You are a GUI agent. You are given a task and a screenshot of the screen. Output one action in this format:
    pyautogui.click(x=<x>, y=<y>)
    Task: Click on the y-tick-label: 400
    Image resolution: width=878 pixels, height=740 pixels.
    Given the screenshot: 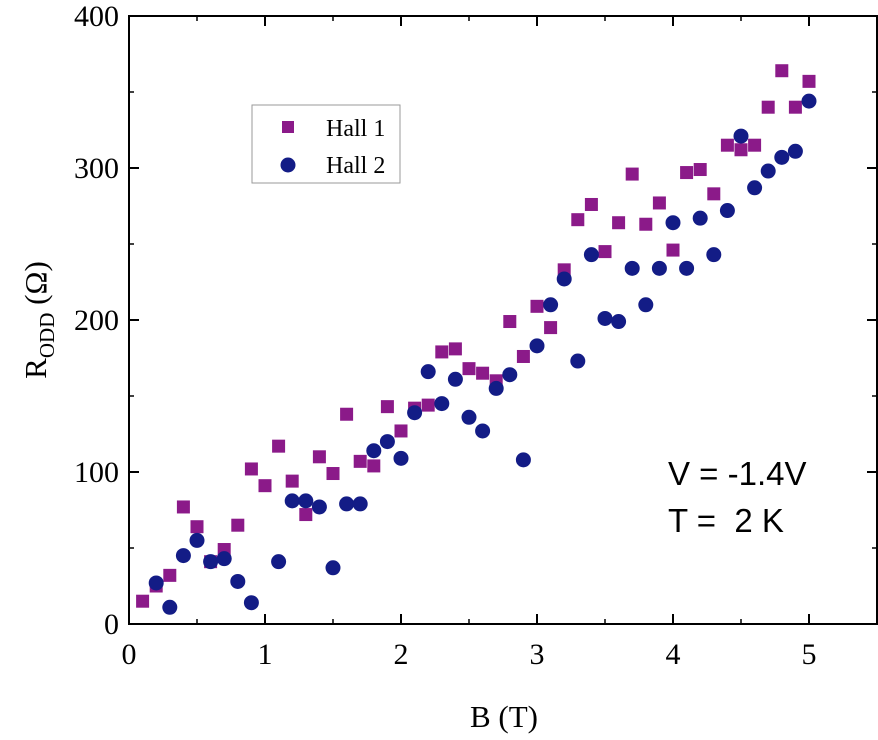 What is the action you would take?
    pyautogui.click(x=96, y=16)
    